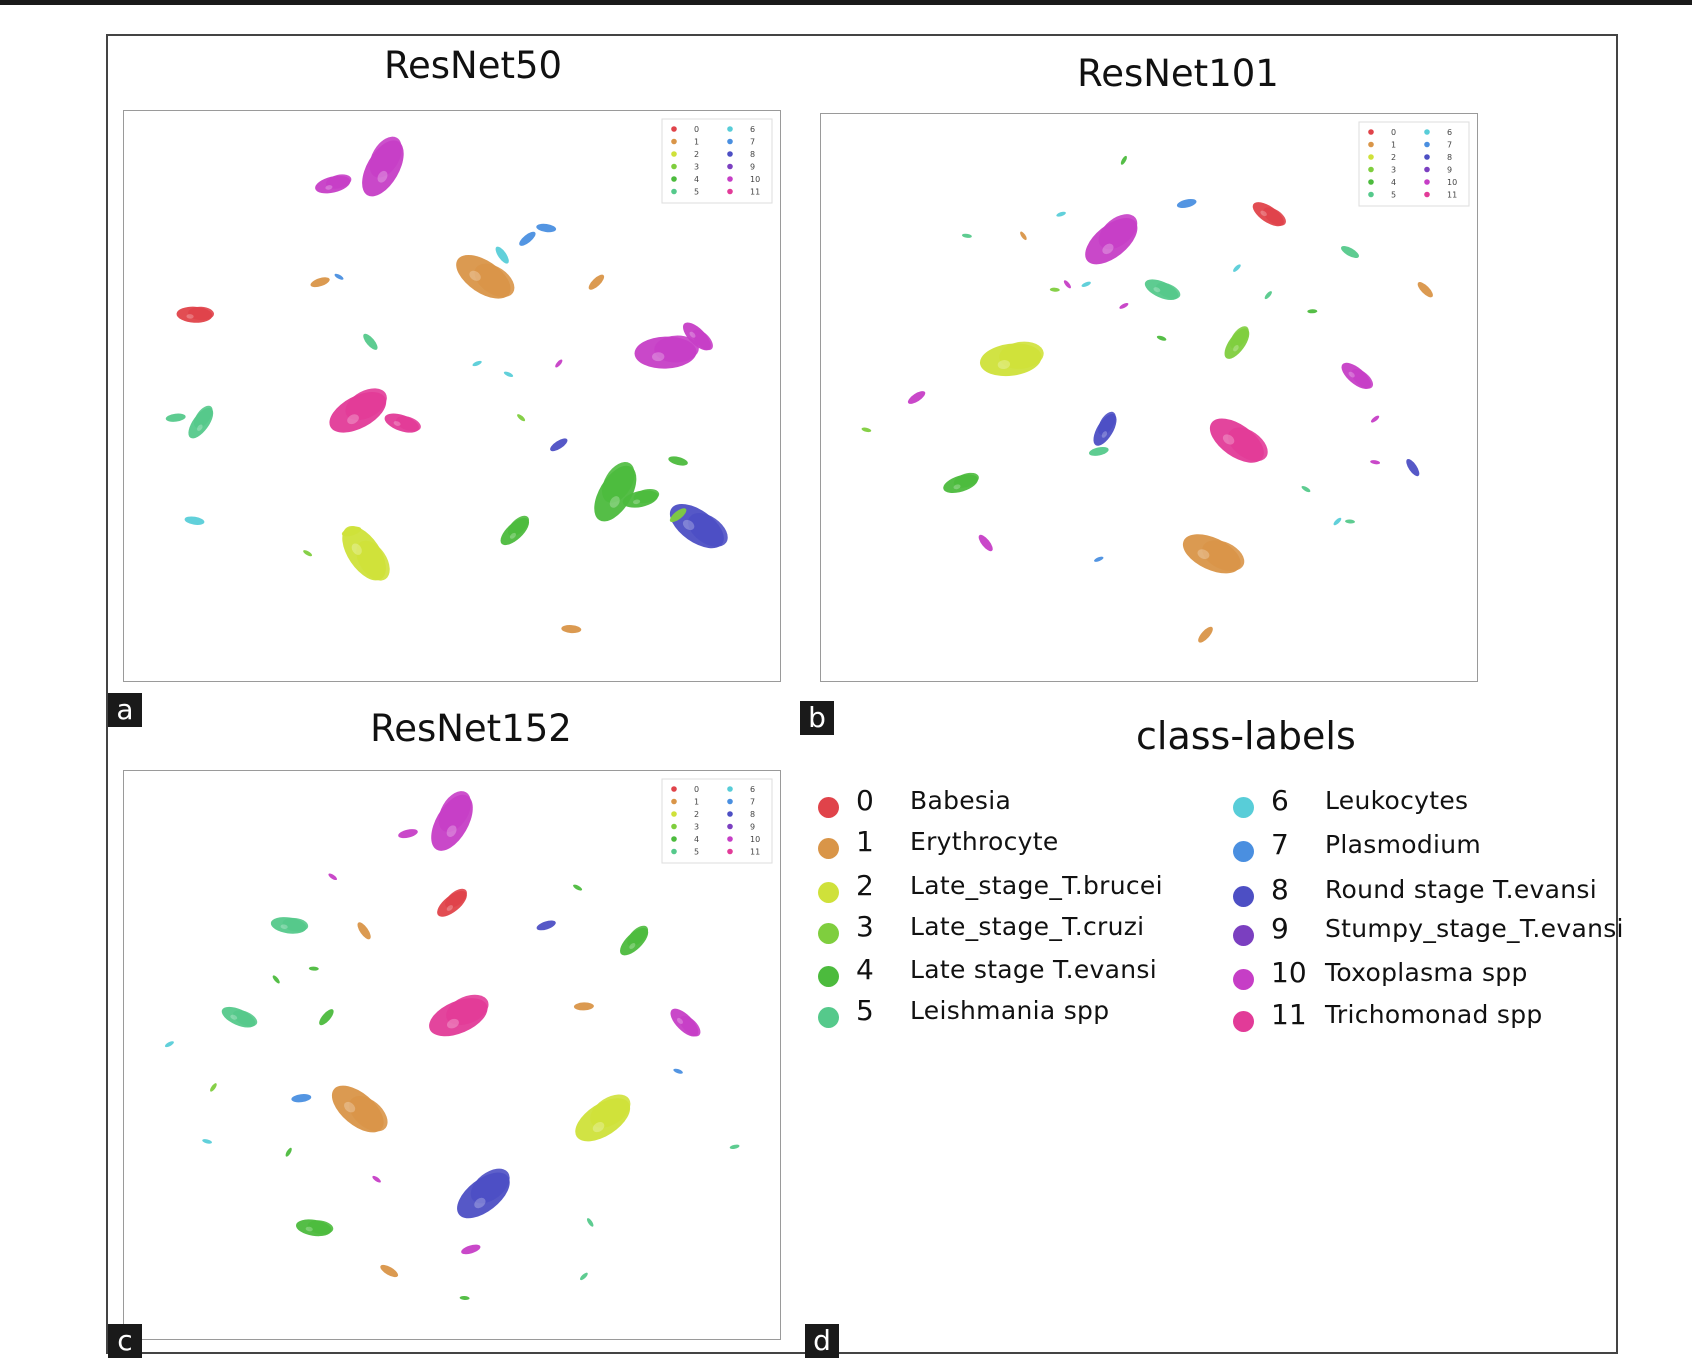  What do you see at coordinates (1280, 800) in the screenshot?
I see `legend-id: 6` at bounding box center [1280, 800].